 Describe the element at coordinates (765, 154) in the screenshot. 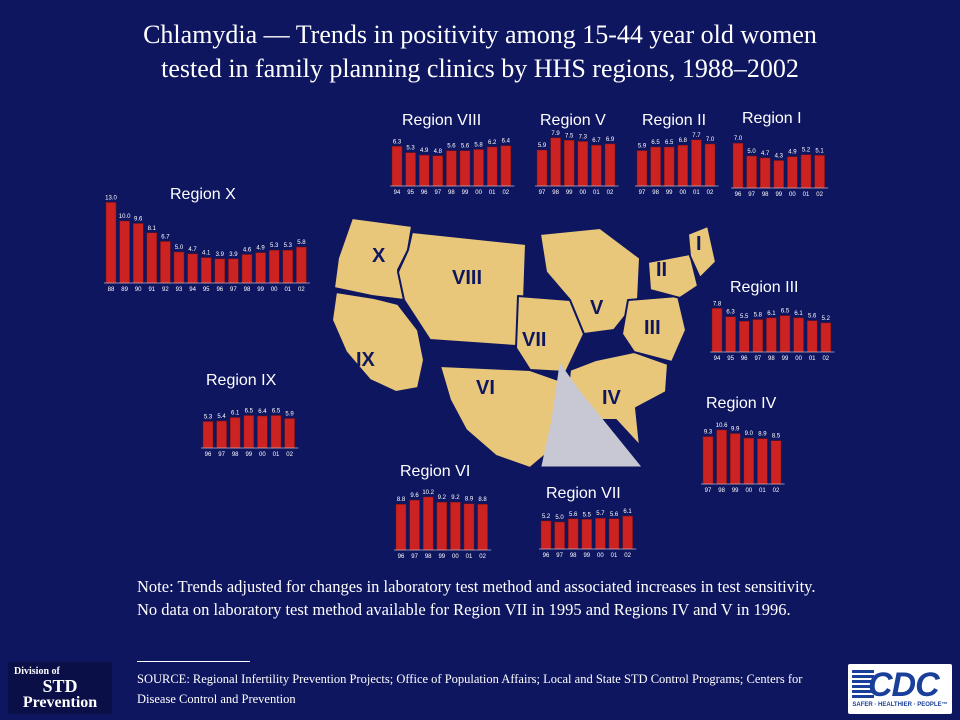

I see `region-i-value-label: 4.7` at that location.